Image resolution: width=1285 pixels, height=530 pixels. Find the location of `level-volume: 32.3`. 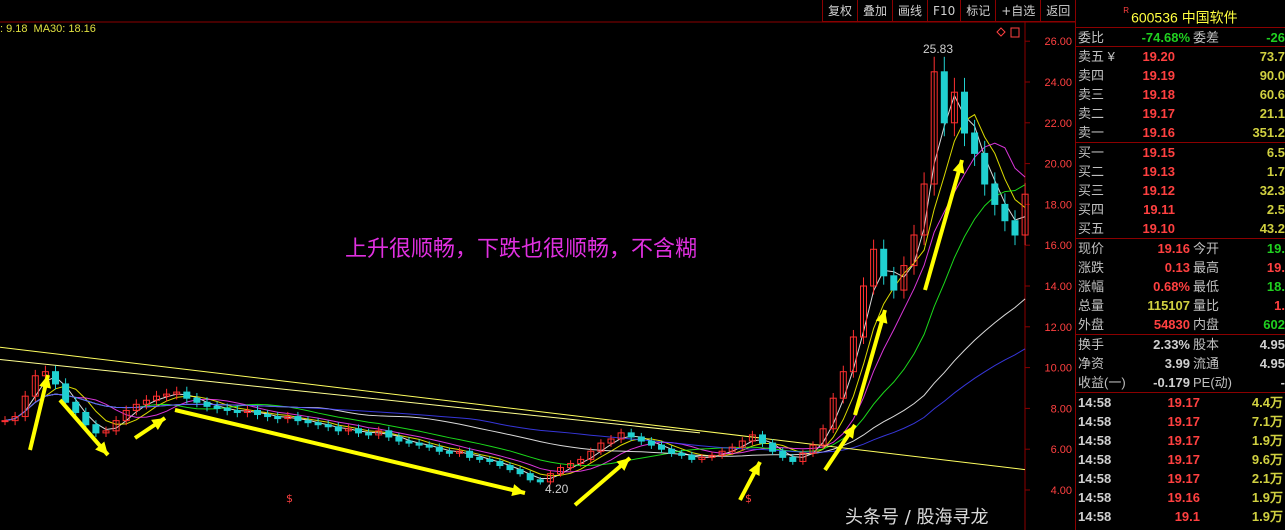

level-volume: 32.3 is located at coordinates (1272, 190).